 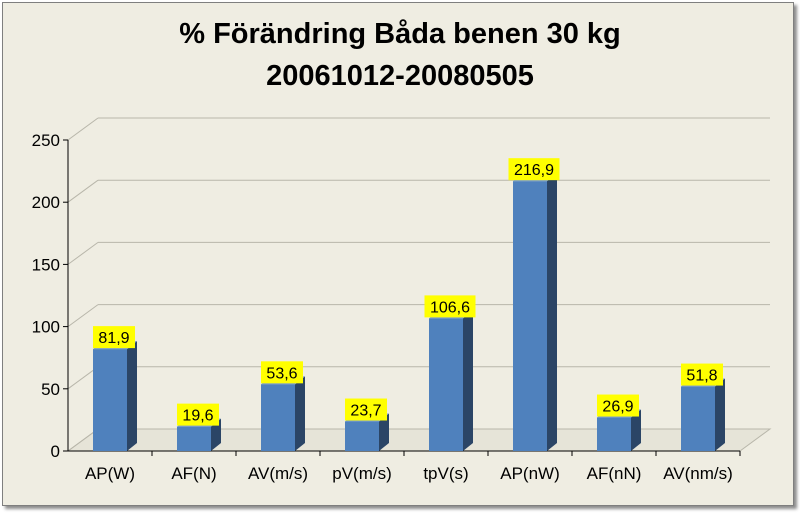 What do you see at coordinates (46, 264) in the screenshot?
I see `y-tick-label: 150` at bounding box center [46, 264].